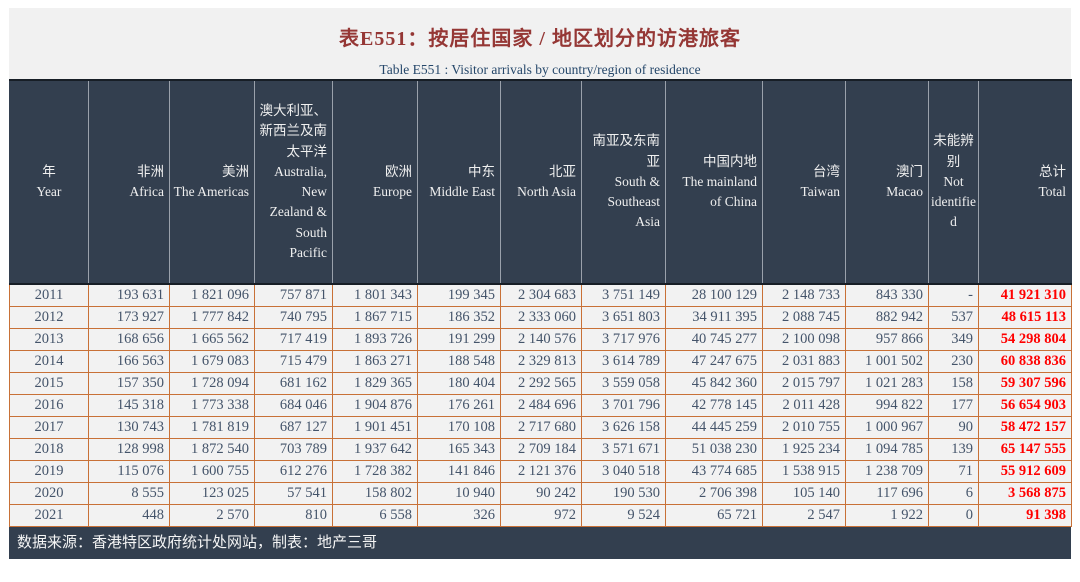 The height and width of the screenshot is (582, 1080). I want to click on total-cell: 41 921 310, so click(1025, 295).